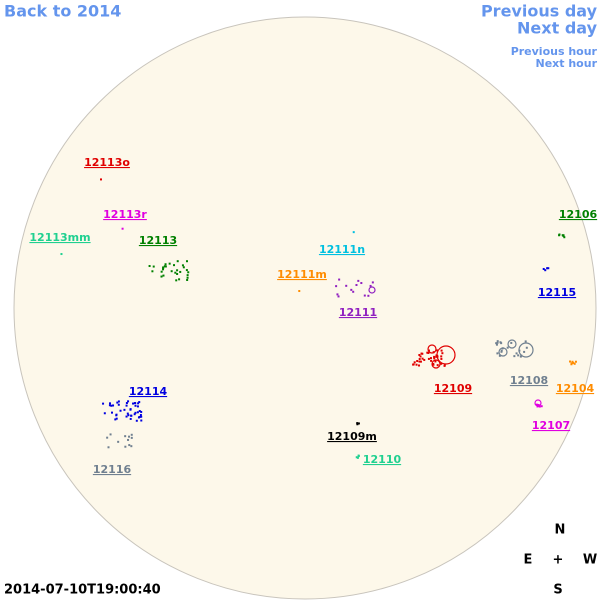  What do you see at coordinates (539, 11) in the screenshot?
I see `previous-day-link: Previous day` at bounding box center [539, 11].